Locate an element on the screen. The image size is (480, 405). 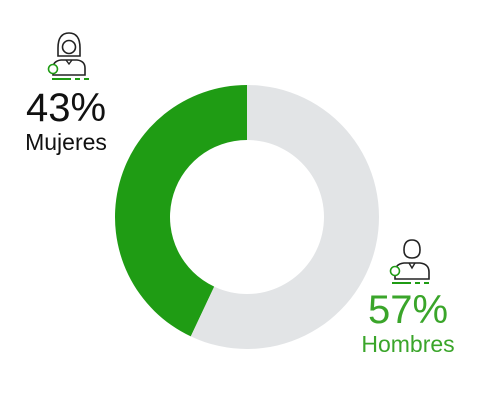
women-stat: 43% Mujeres is located at coordinates (66, 91).